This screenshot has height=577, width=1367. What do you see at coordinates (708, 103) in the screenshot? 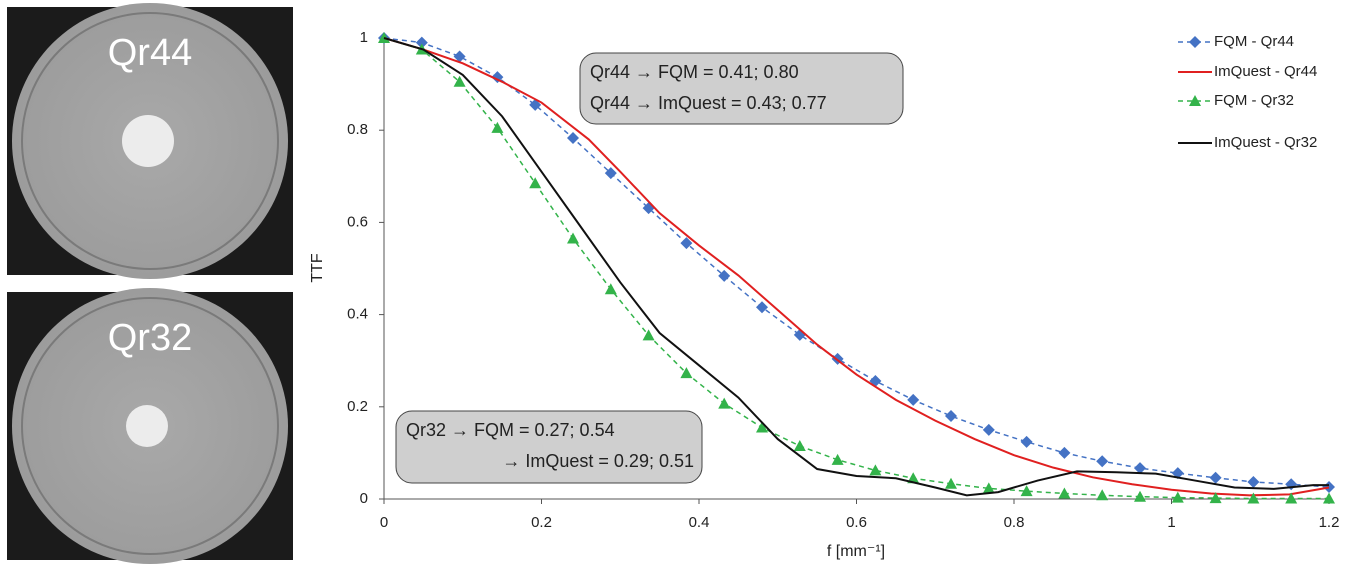
I see `annotation-text: Qr44 → ImQuest = 0.43; 0.77` at bounding box center [708, 103].